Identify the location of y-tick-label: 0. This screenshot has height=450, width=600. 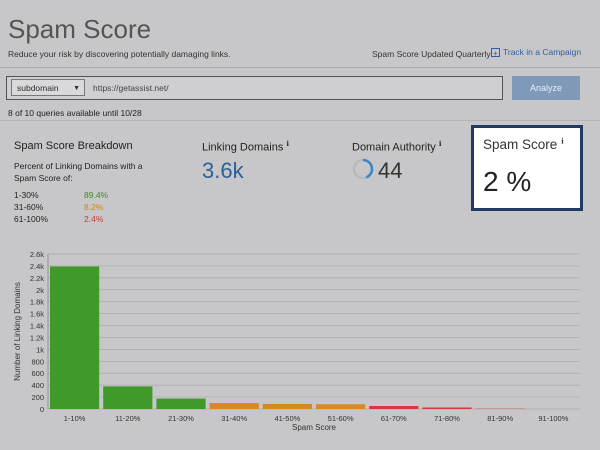
(42, 409).